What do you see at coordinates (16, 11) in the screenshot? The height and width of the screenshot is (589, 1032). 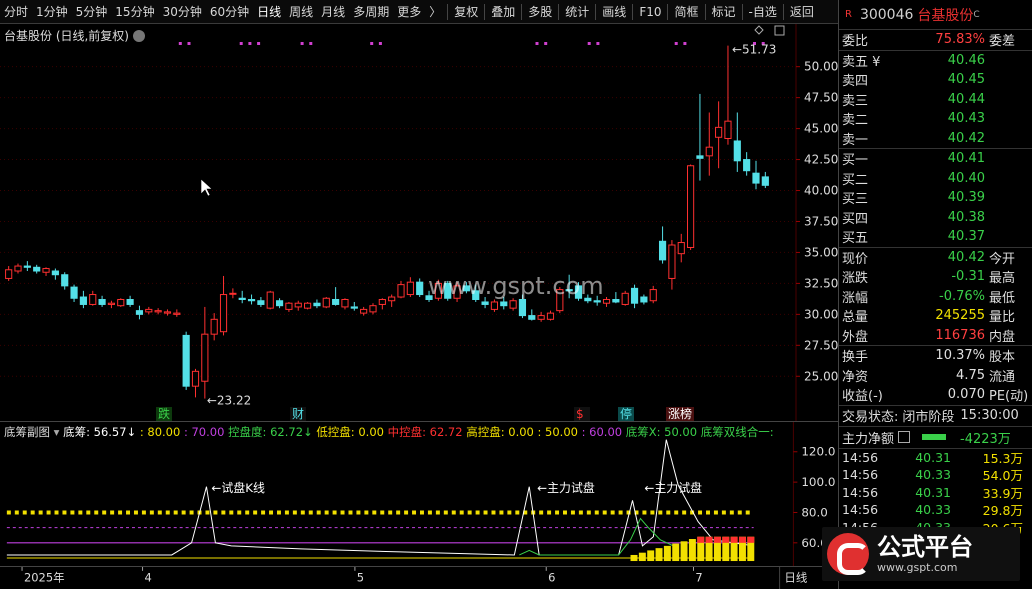 I see `period-0-button: 分时` at bounding box center [16, 11].